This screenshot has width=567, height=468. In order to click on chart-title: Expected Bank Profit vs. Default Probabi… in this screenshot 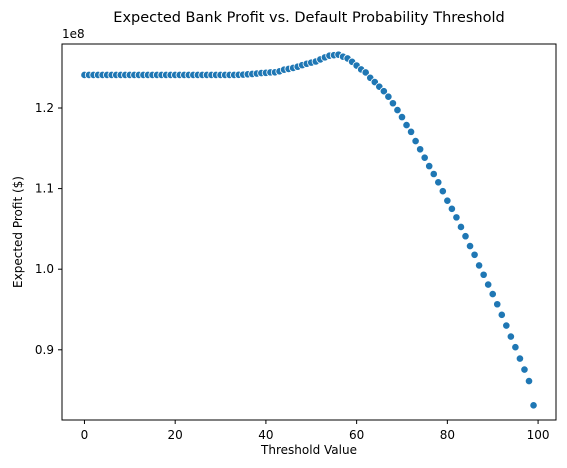, I will do `click(308, 18)`.